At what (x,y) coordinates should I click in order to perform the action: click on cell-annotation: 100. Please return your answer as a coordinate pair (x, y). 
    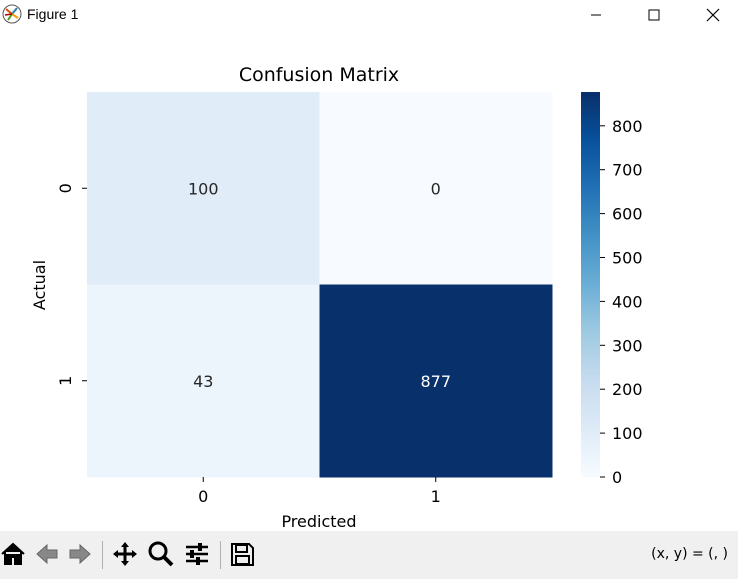
    Looking at the image, I should click on (203, 188).